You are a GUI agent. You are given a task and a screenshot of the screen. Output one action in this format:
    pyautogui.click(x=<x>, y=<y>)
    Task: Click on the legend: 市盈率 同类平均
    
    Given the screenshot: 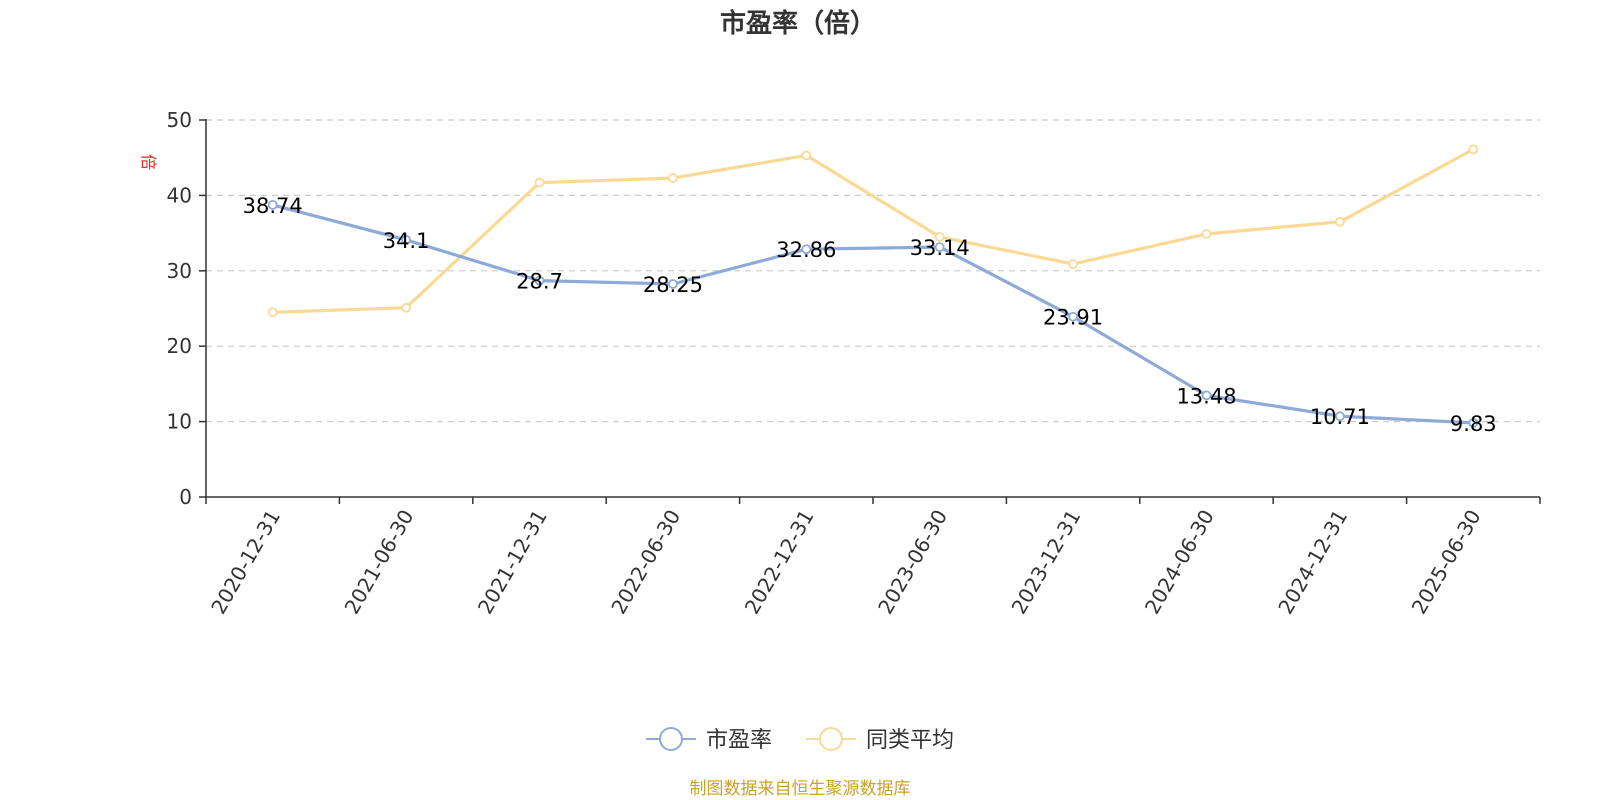 What is the action you would take?
    pyautogui.click(x=800, y=740)
    